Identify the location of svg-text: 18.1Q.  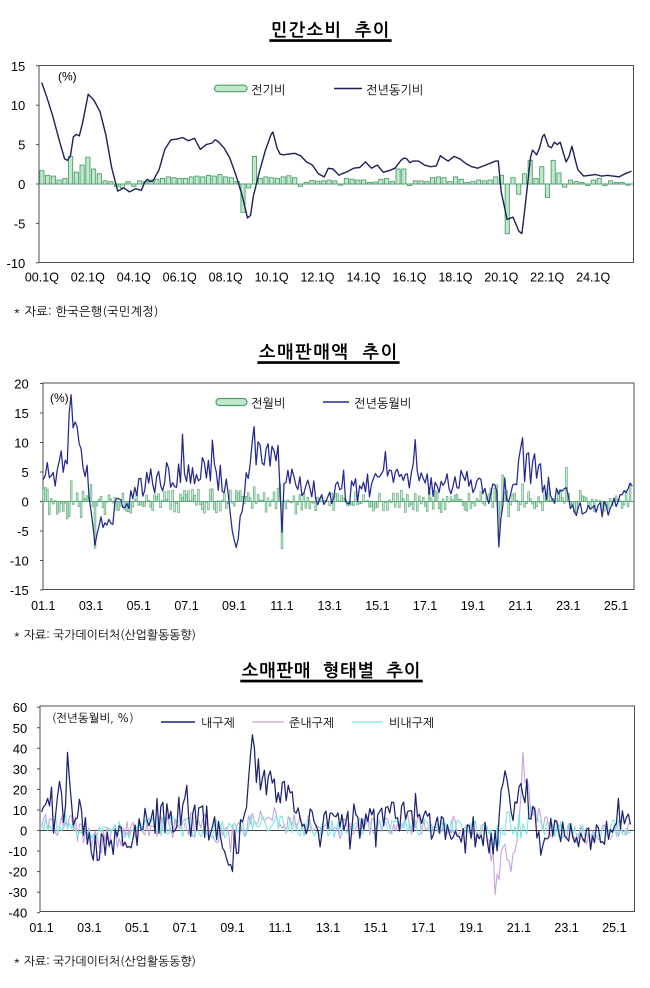
(455, 278).